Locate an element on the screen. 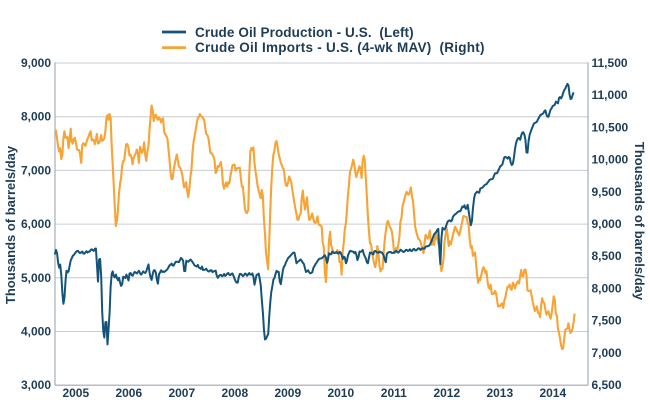  svg-text: 10,000 is located at coordinates (610, 160).